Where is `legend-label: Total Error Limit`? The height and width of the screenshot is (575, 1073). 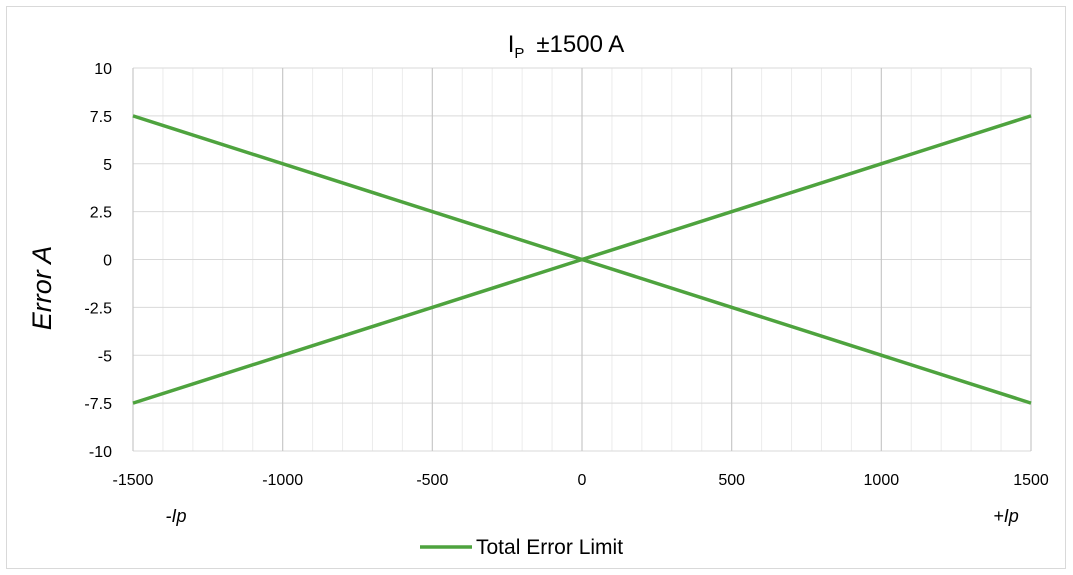
legend-label: Total Error Limit is located at coordinates (549, 547).